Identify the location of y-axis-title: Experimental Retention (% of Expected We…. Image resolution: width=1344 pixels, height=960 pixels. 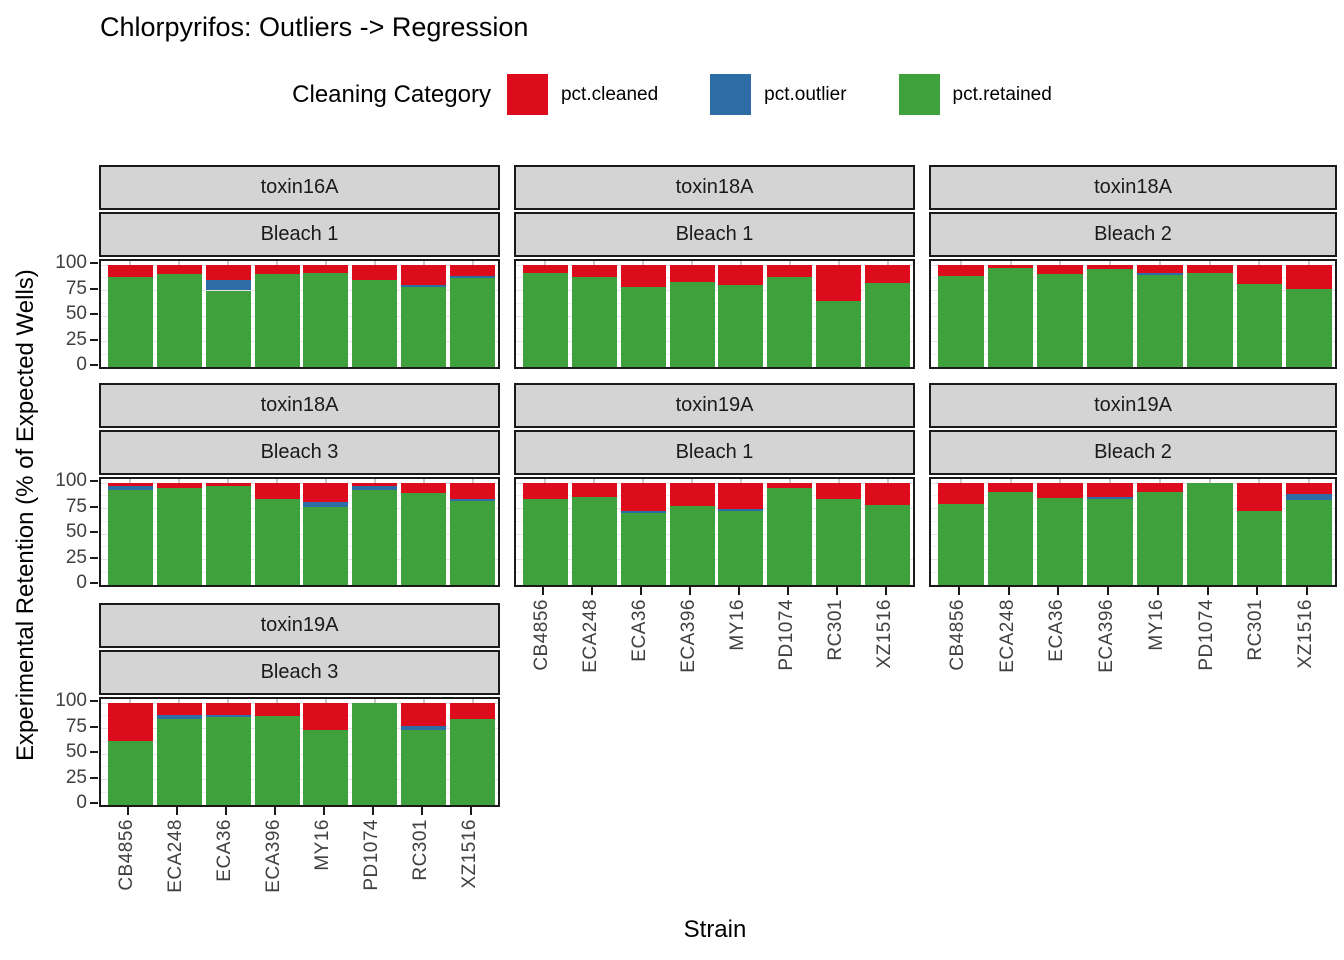
(25, 515).